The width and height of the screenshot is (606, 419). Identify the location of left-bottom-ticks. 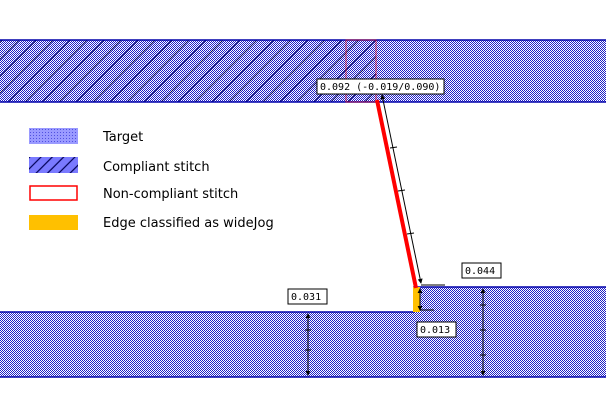
(308, 340).